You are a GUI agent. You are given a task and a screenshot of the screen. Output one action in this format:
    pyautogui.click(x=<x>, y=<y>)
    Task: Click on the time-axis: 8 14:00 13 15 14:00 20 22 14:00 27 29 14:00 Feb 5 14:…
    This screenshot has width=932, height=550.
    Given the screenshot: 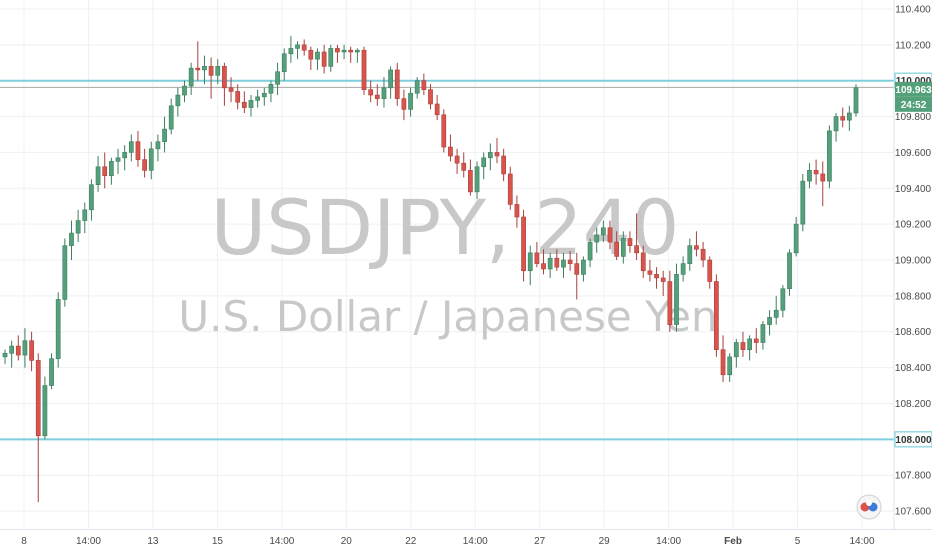 What is the action you would take?
    pyautogui.click(x=448, y=541)
    